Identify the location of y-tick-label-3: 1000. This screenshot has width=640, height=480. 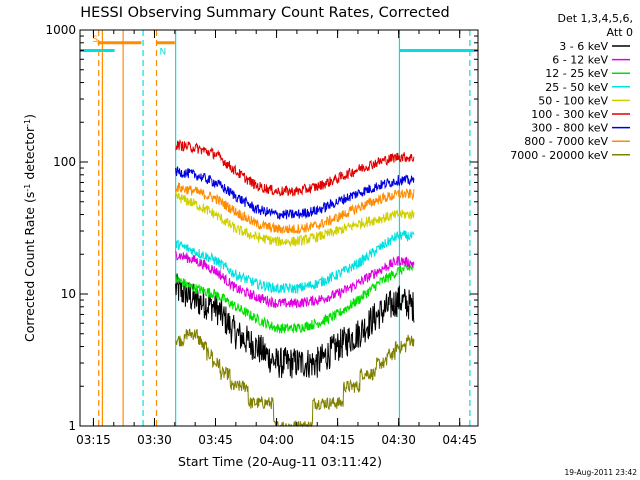
(60, 30).